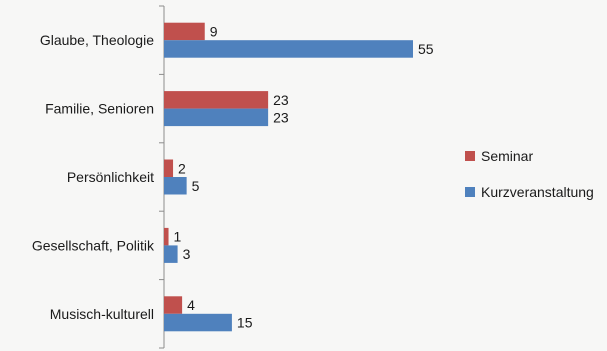 The height and width of the screenshot is (351, 607). Describe the element at coordinates (175, 186) in the screenshot. I see `bar-kurzveranstaltung-persoenlichkeit` at that location.